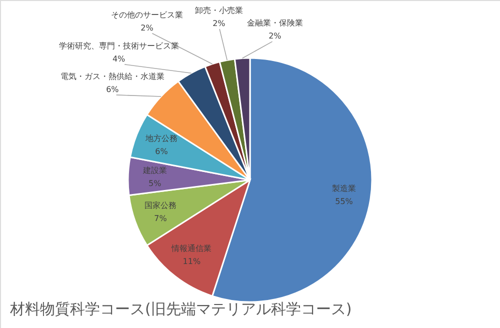 The height and width of the screenshot is (328, 500). I want to click on slice-label: 地方公務, so click(161, 138).